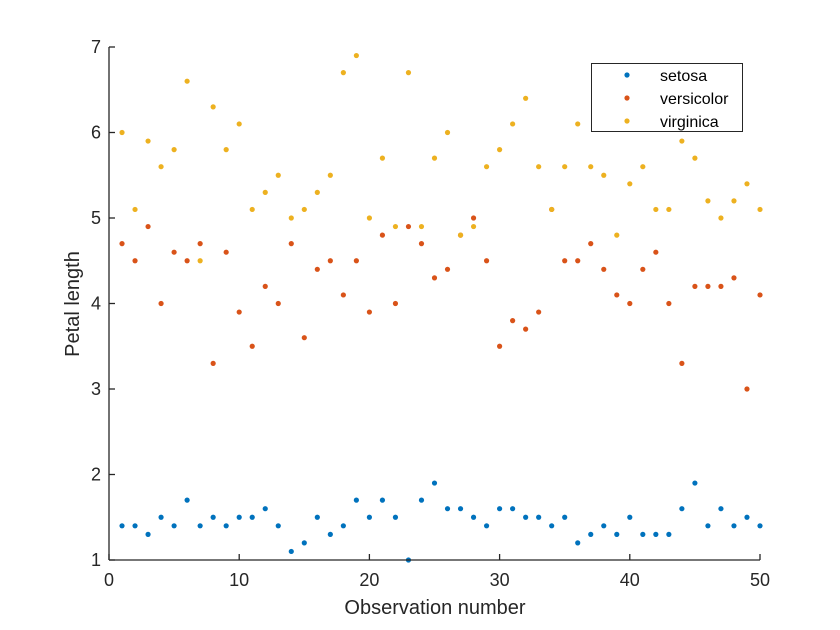  Describe the element at coordinates (441, 521) in the screenshot. I see `series-setosa` at that location.